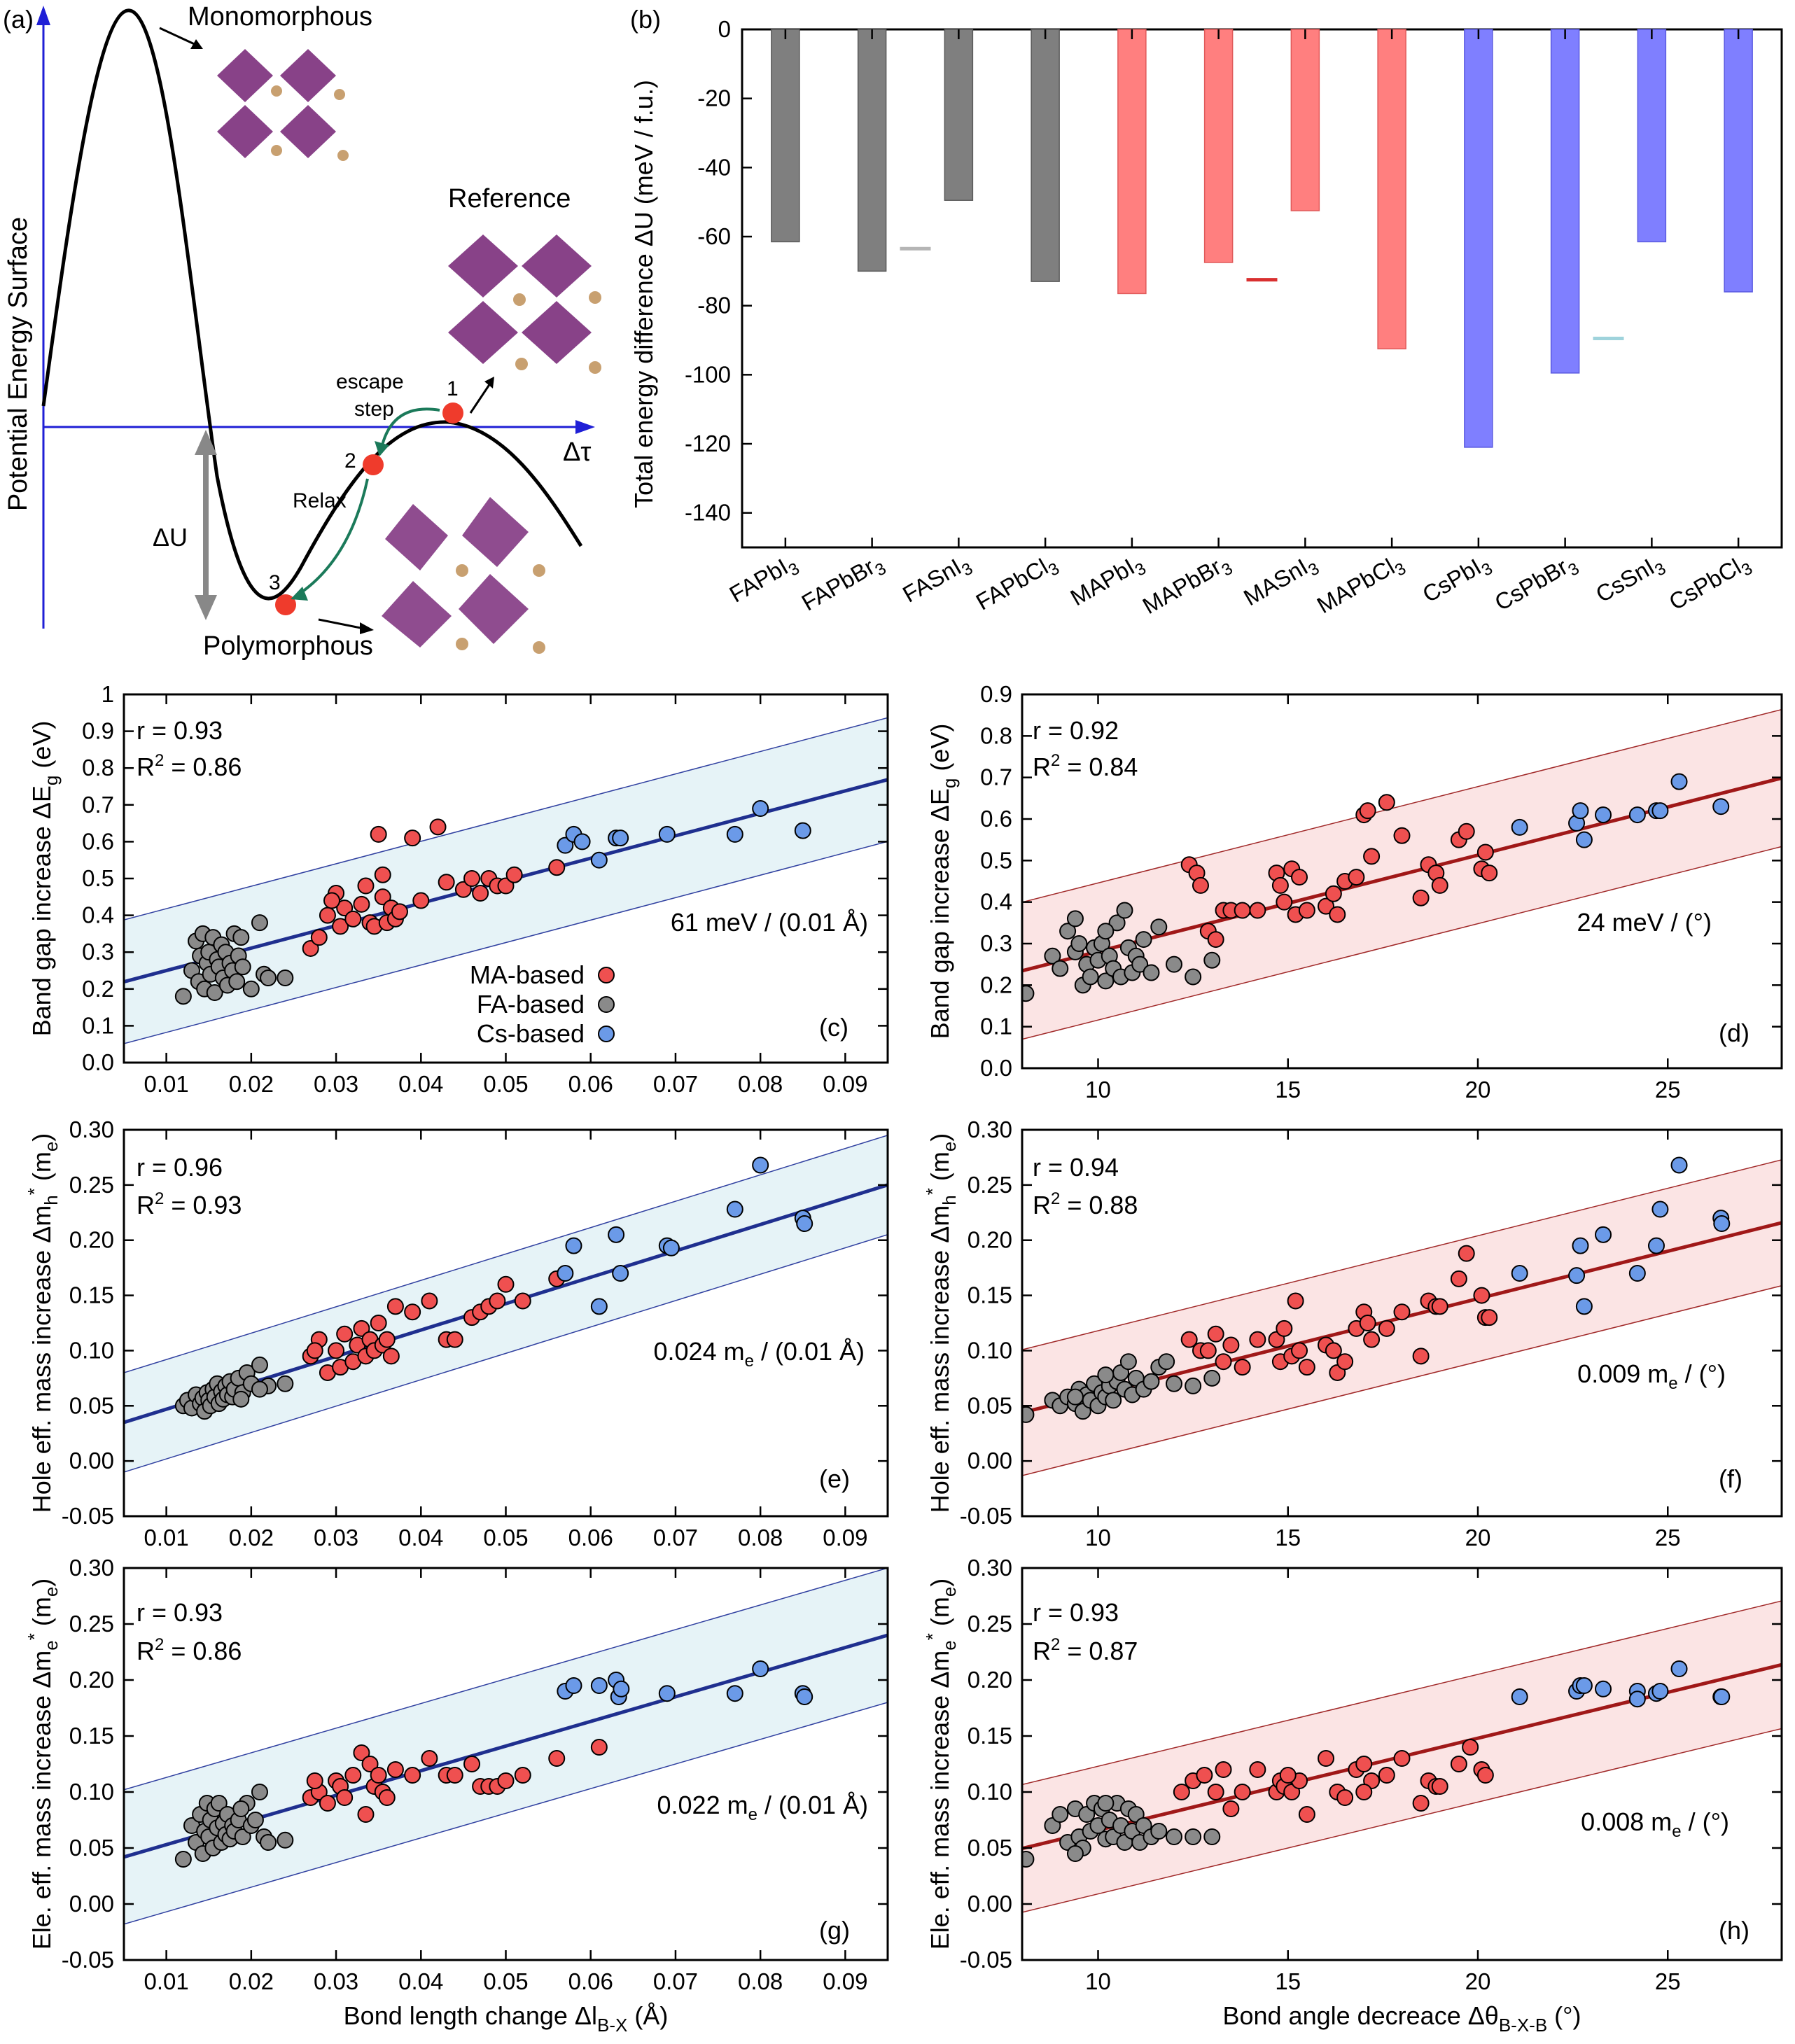  What do you see at coordinates (1017, 584) in the screenshot?
I see `panel-b-category-label: FAPbCl3` at bounding box center [1017, 584].